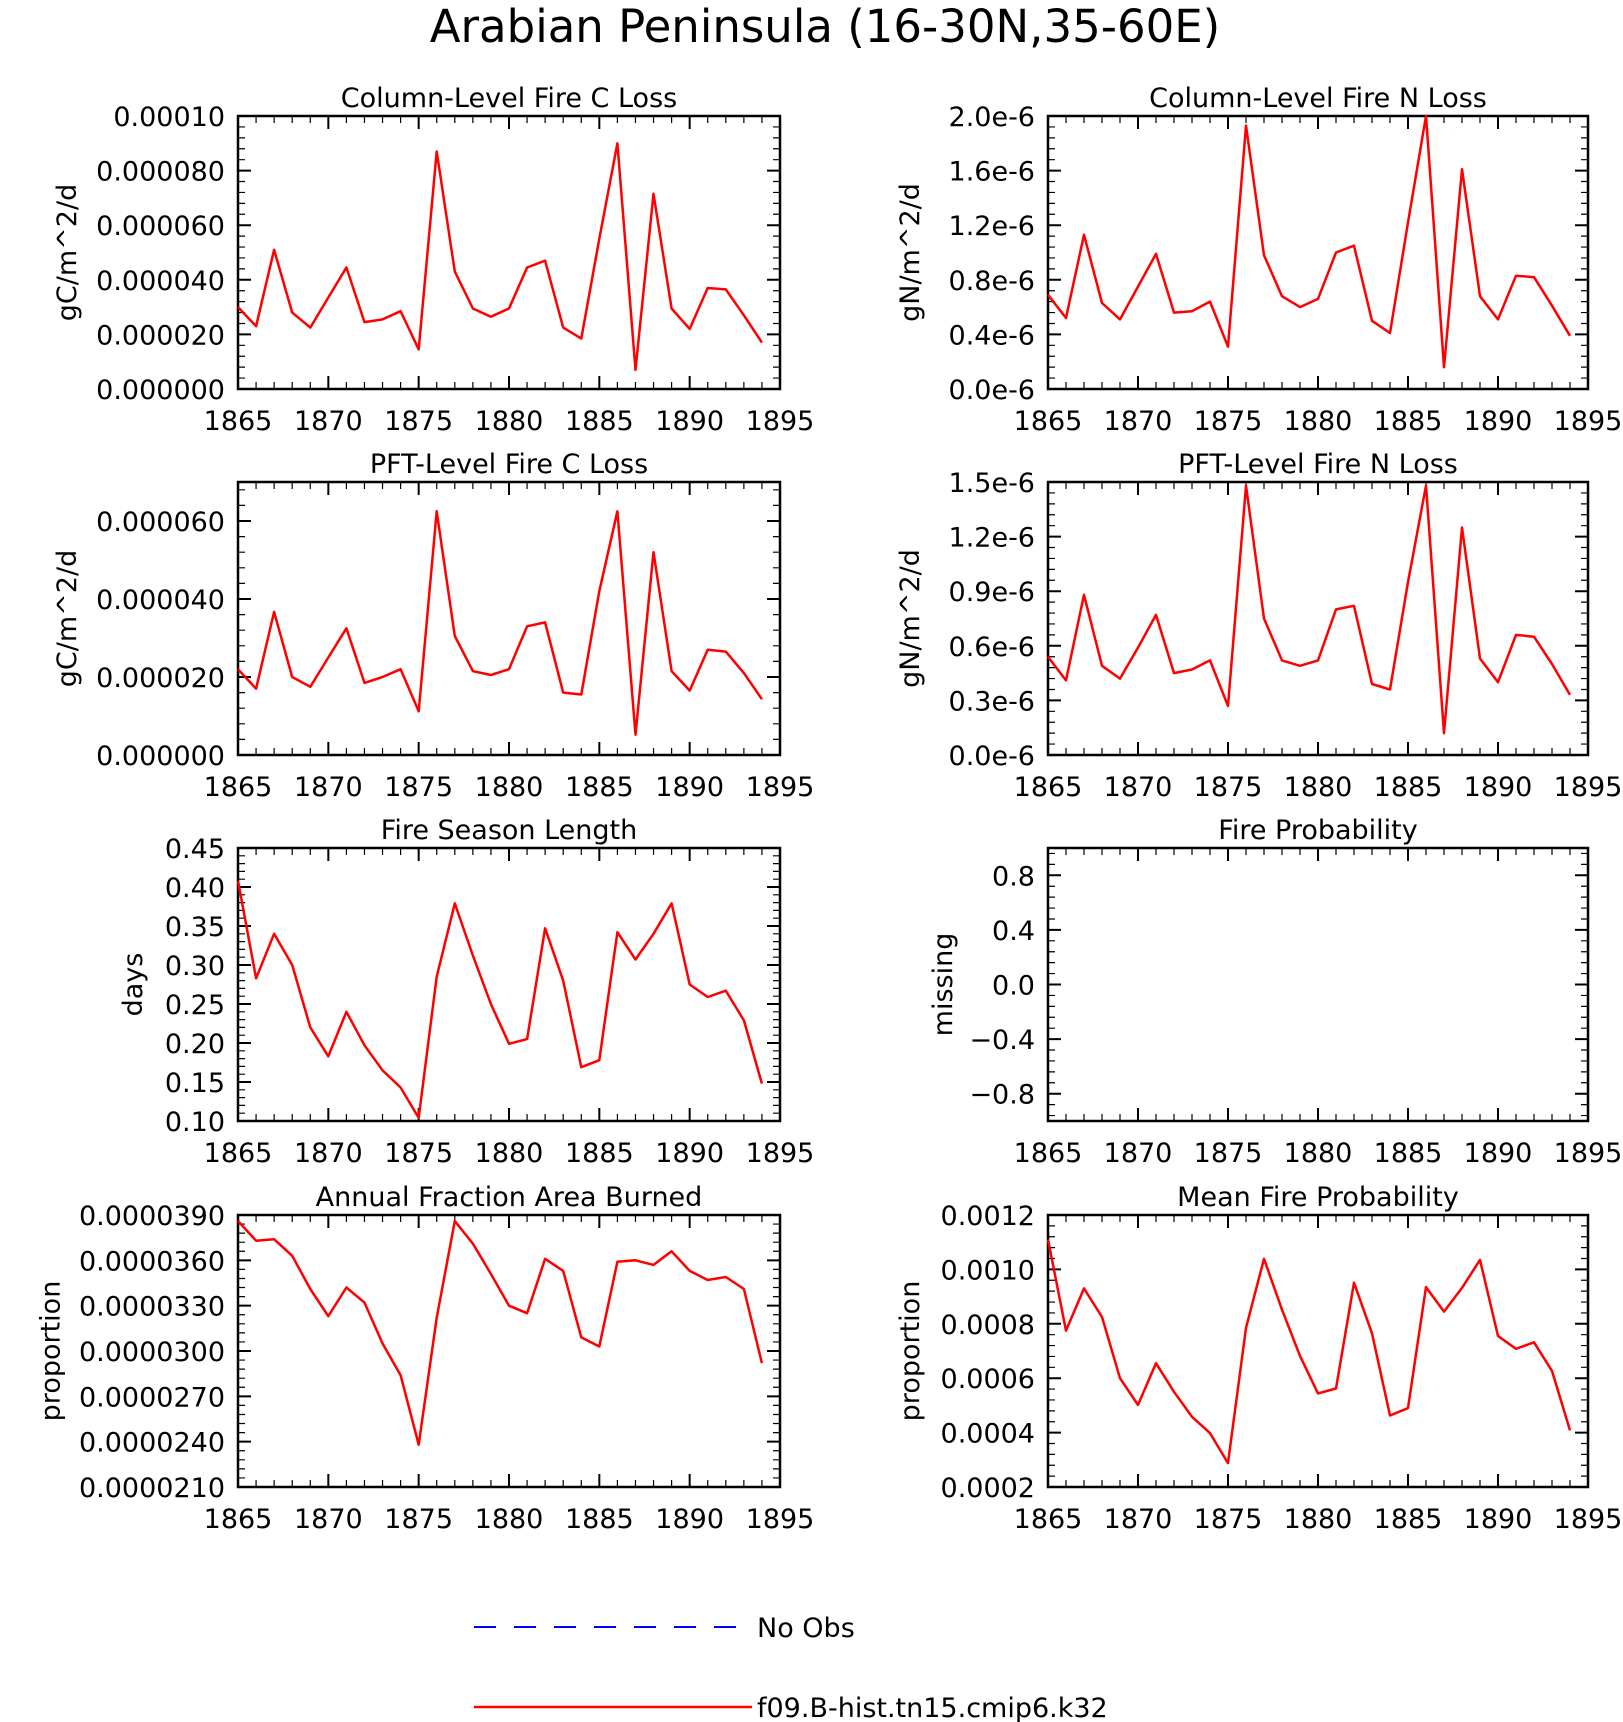 The height and width of the screenshot is (1722, 1623). Describe the element at coordinates (195, 888) in the screenshot. I see `y-tick-label: 0.40` at that location.